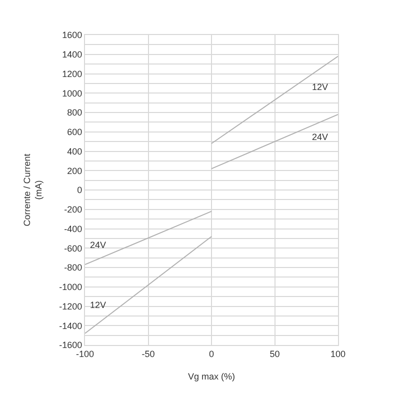 The width and height of the screenshot is (400, 400). I want to click on y-tick-label: -600, so click(73, 248).